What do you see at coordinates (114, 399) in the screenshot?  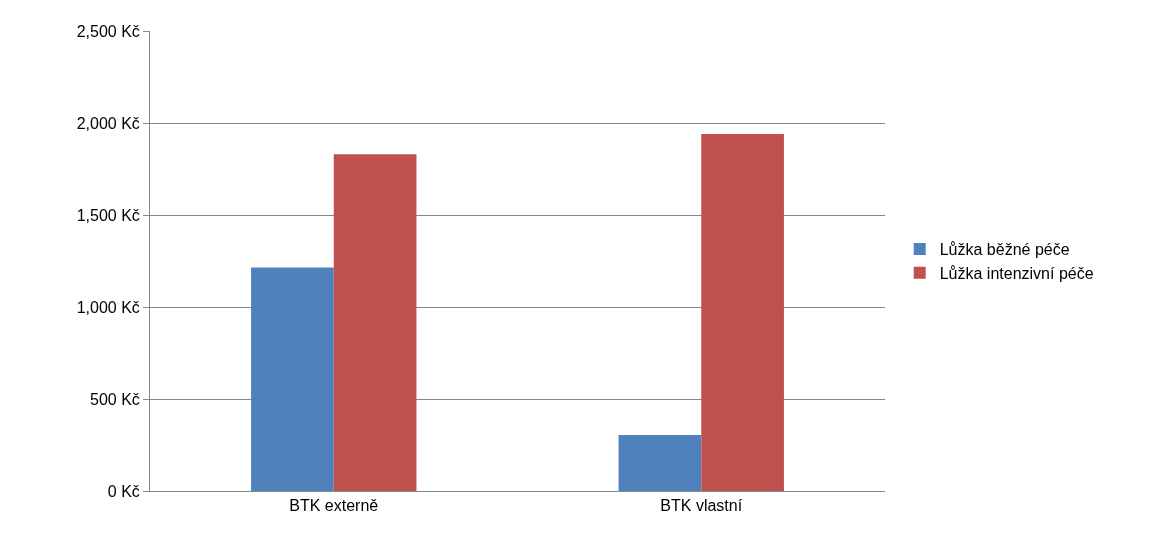 I see `y-tick-label: 500 Kč` at bounding box center [114, 399].